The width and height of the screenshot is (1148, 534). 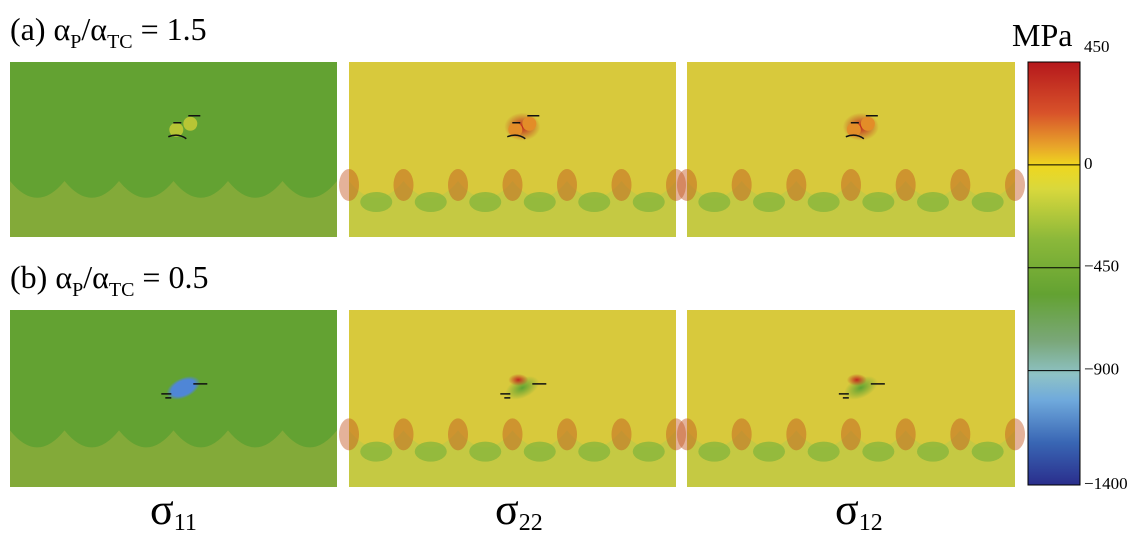 I want to click on colorbar-tick-label: −900, so click(x=1101, y=369).